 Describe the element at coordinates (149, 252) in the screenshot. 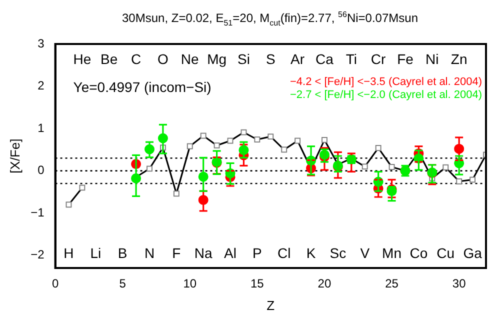

I see `annotation: N` at that location.